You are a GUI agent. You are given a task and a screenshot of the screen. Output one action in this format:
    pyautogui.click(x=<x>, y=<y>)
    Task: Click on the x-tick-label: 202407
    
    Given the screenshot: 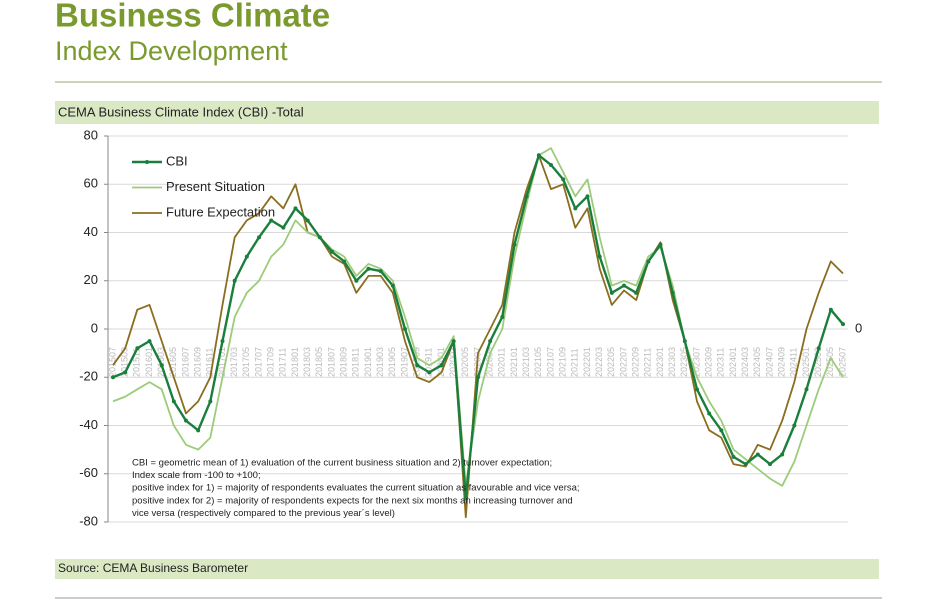 What is the action you would take?
    pyautogui.click(x=769, y=362)
    